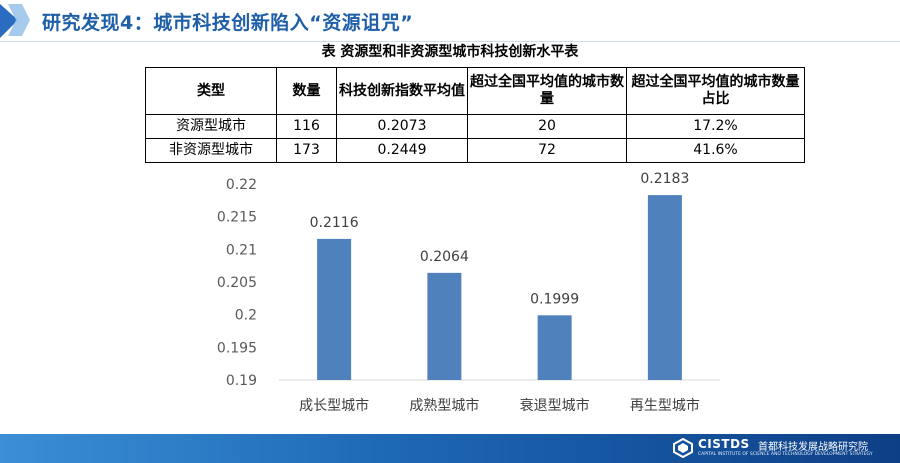 This screenshot has width=900, height=463. What do you see at coordinates (237, 348) in the screenshot?
I see `y-tick-label: 0.195` at bounding box center [237, 348].